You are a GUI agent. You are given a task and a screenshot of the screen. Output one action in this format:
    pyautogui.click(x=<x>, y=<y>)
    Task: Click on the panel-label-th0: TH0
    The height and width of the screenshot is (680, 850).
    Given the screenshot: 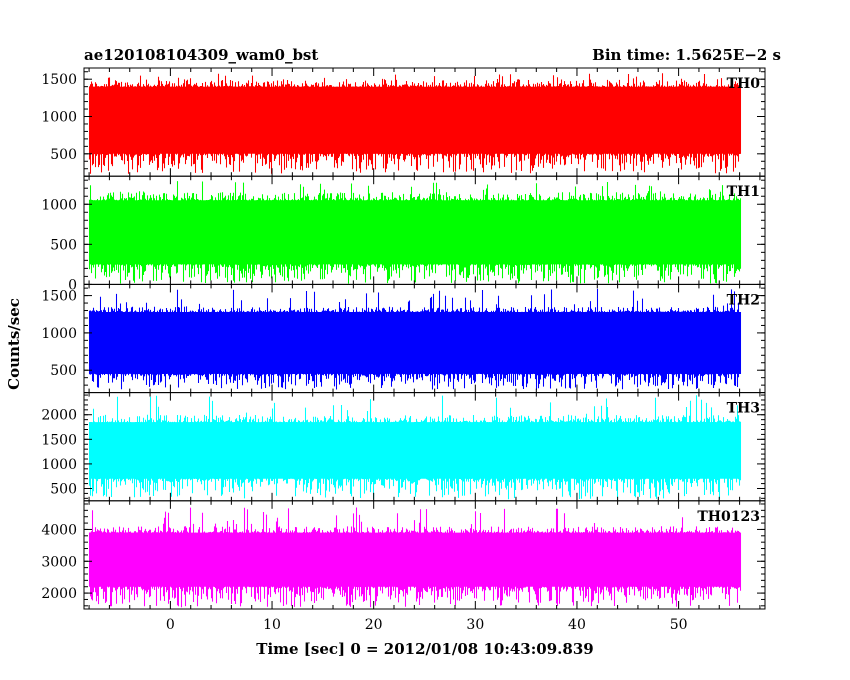 What is the action you would take?
    pyautogui.click(x=744, y=84)
    